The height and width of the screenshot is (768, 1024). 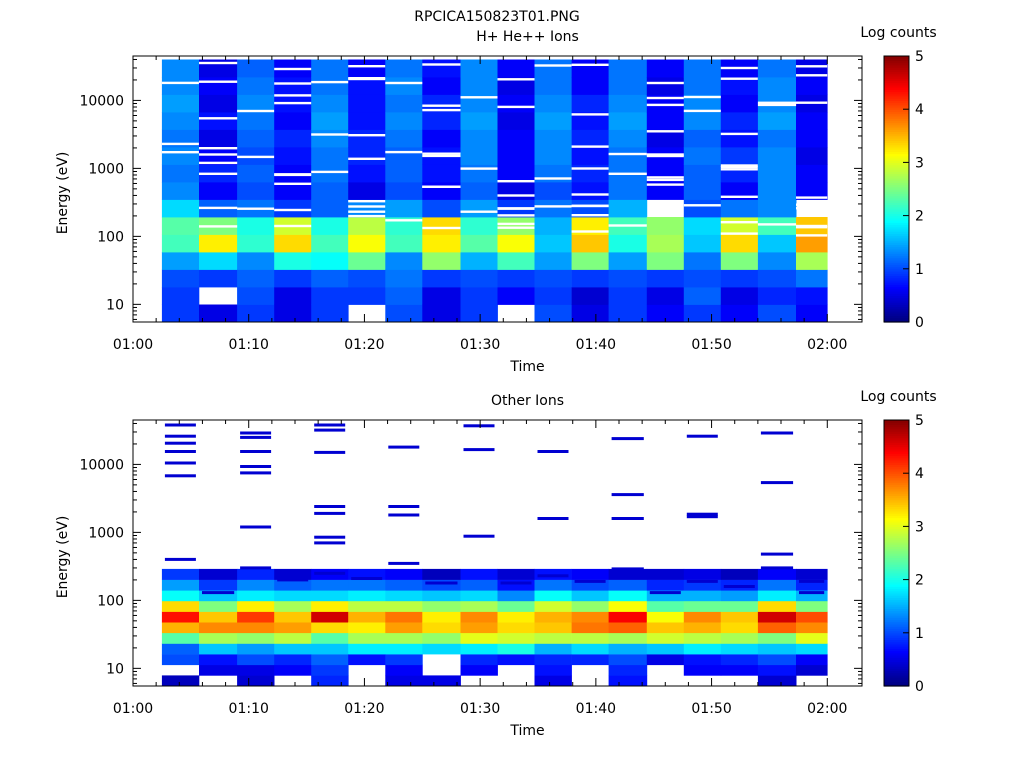 I want to click on x-tick-label: 01:20, so click(x=364, y=345).